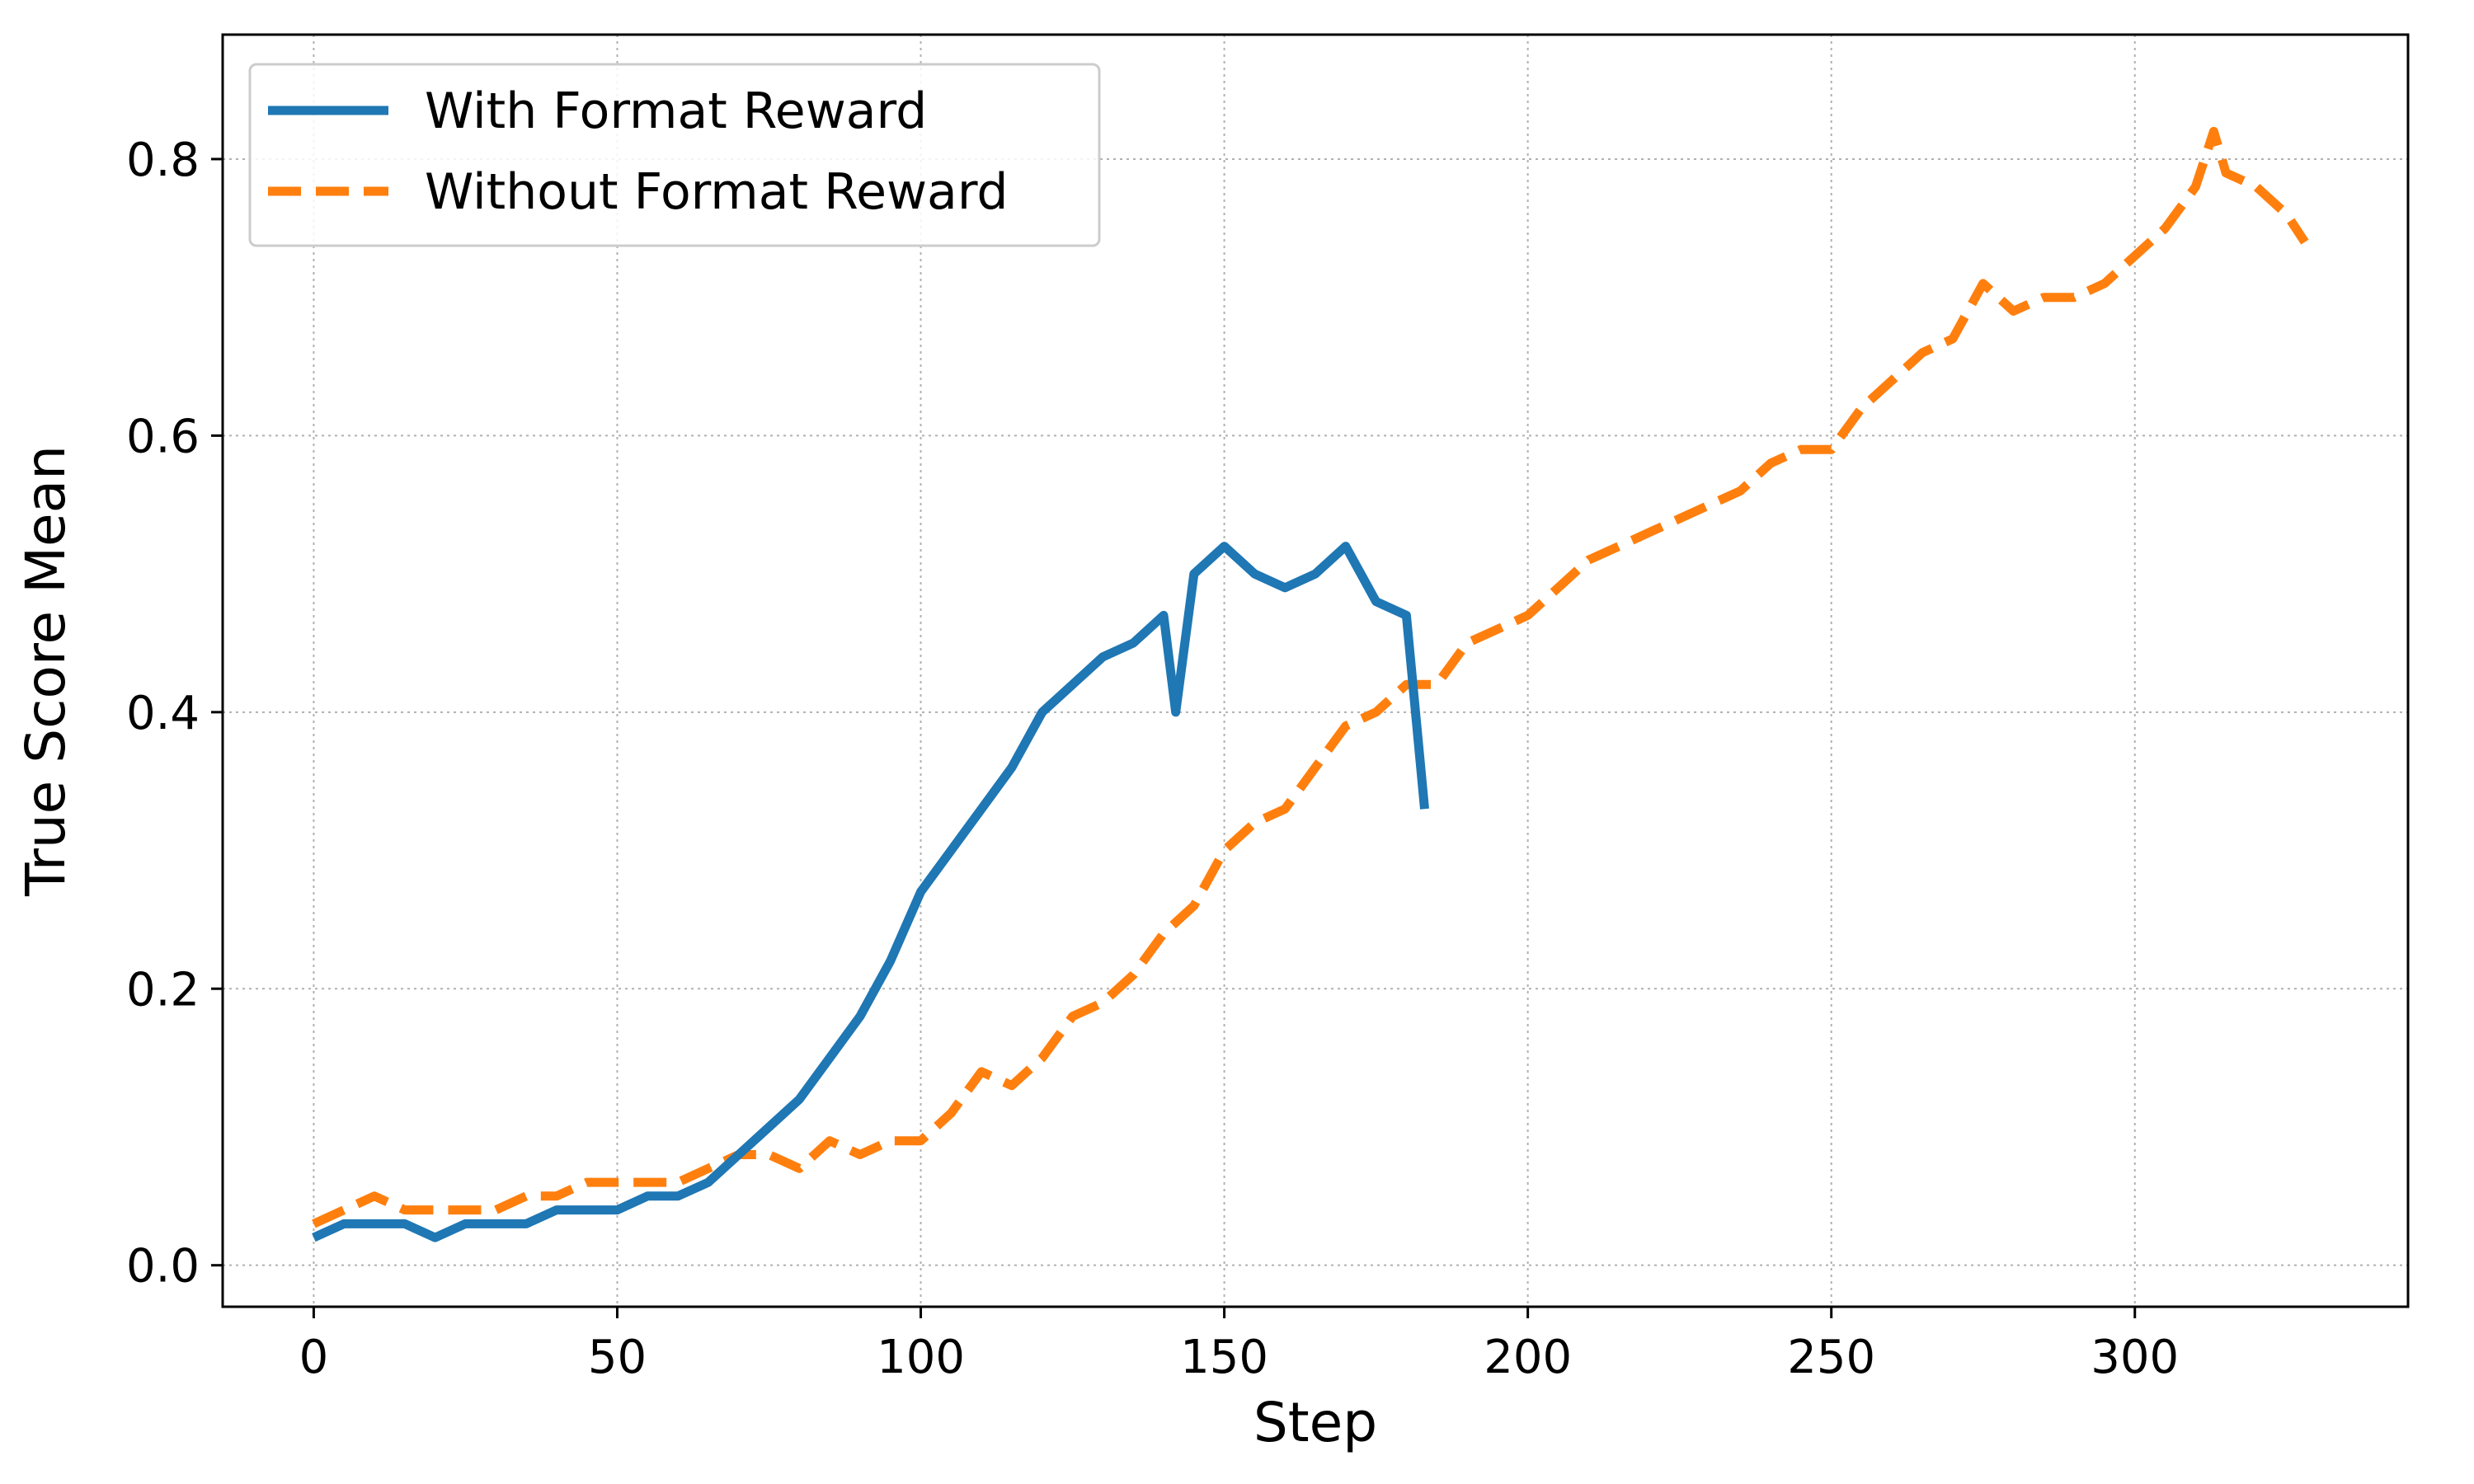 This screenshot has height=1484, width=2474. I want to click on x-tick-label: 100, so click(921, 1357).